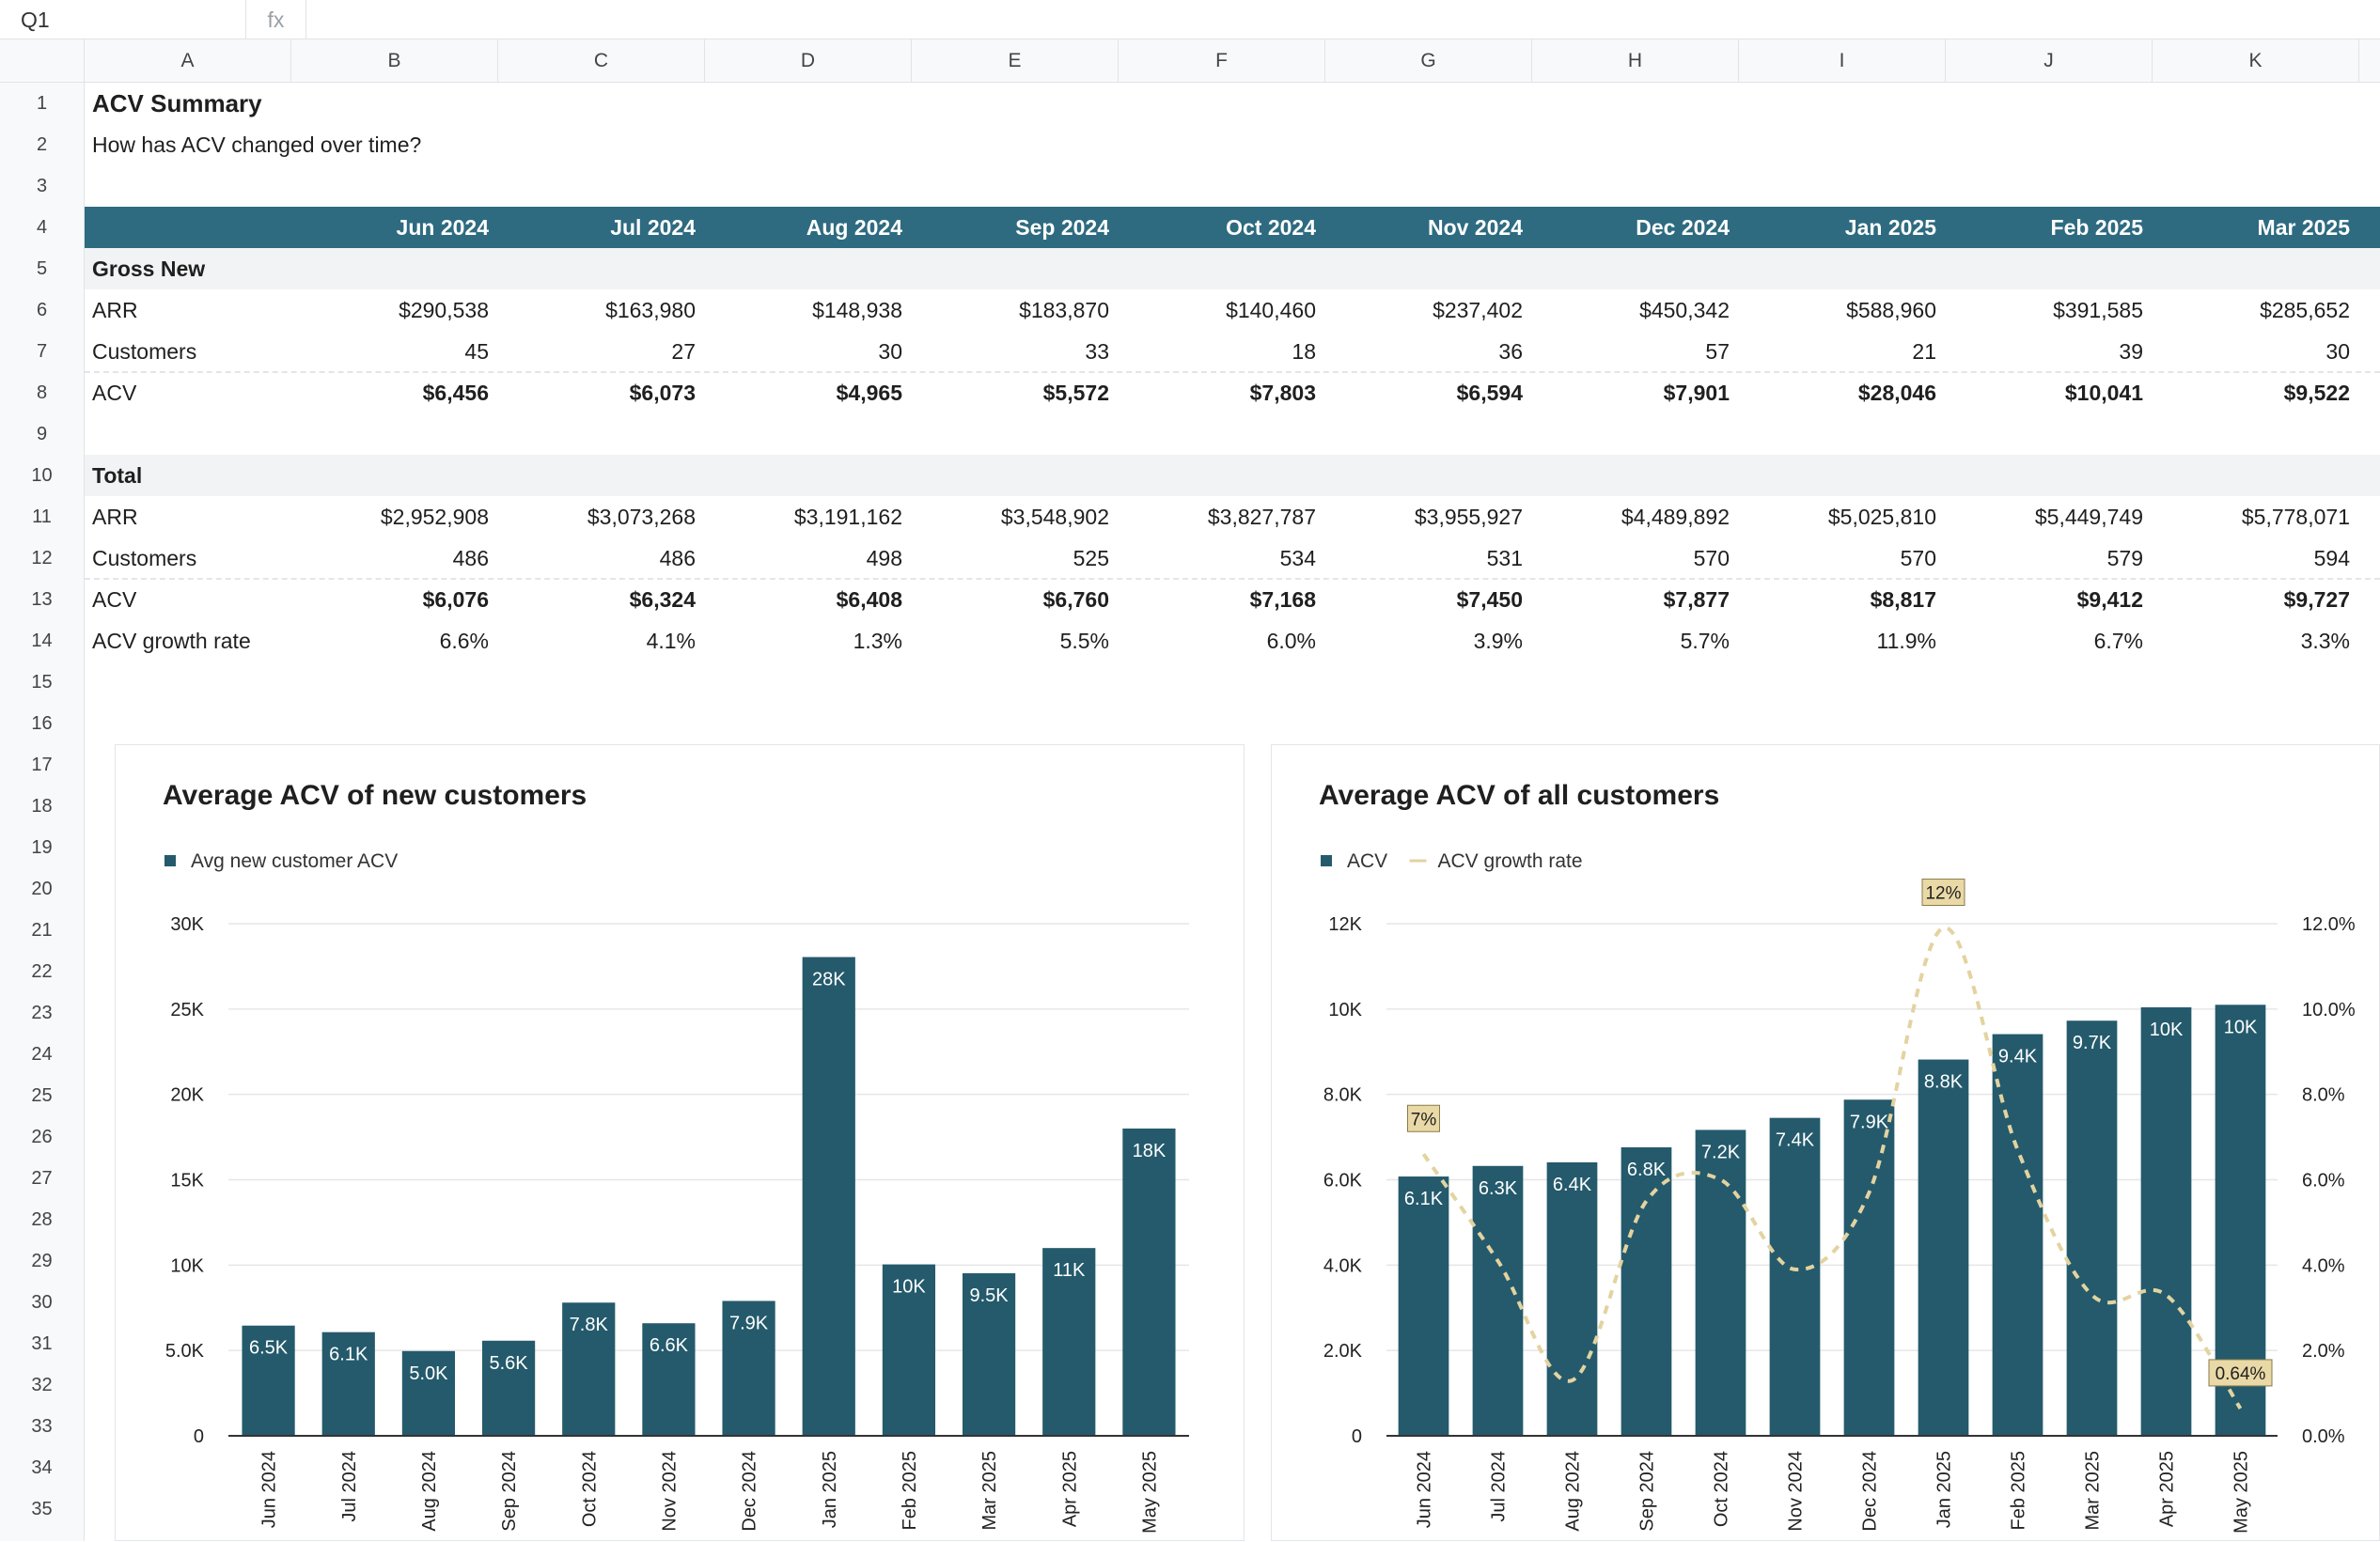 This screenshot has height=1542, width=2380. Describe the element at coordinates (42, 765) in the screenshot. I see `row-header-17: 17` at that location.